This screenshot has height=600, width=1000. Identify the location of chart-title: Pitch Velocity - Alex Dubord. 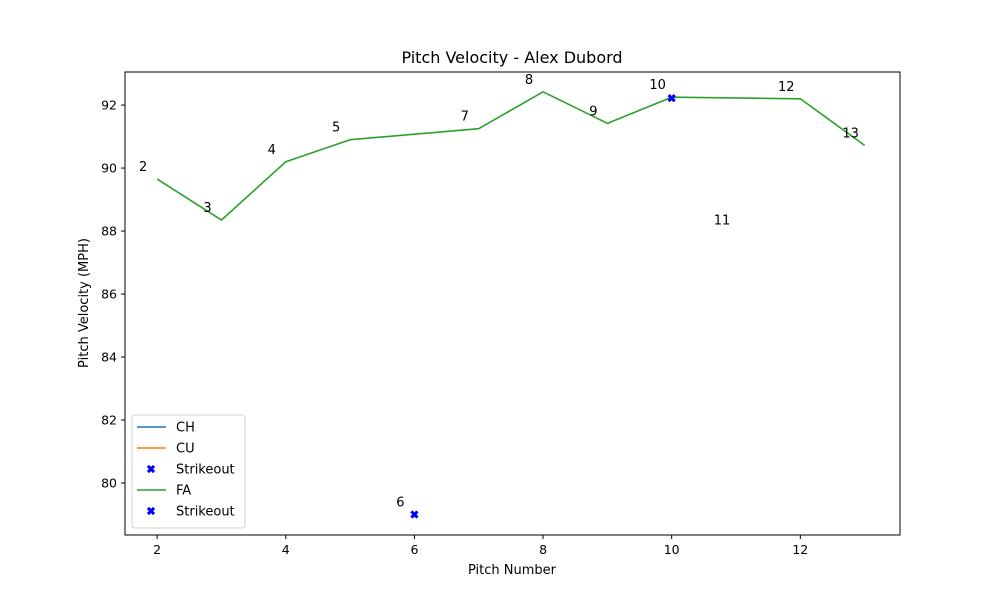
(511, 57).